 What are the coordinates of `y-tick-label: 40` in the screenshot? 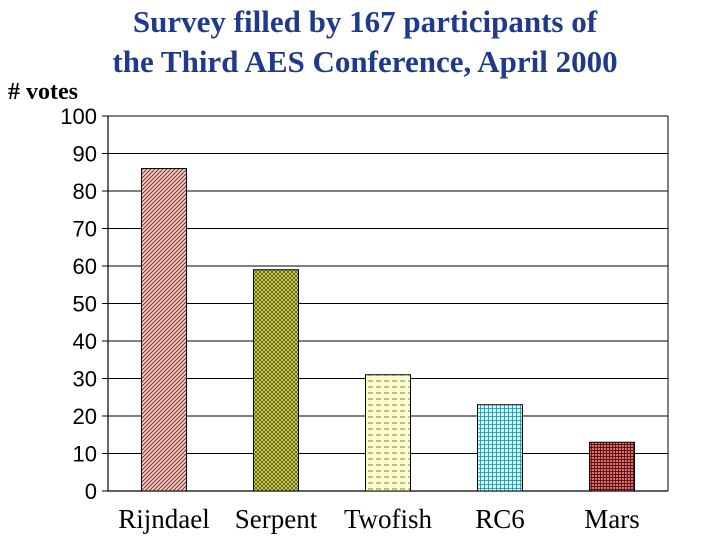 It's located at (85, 341).